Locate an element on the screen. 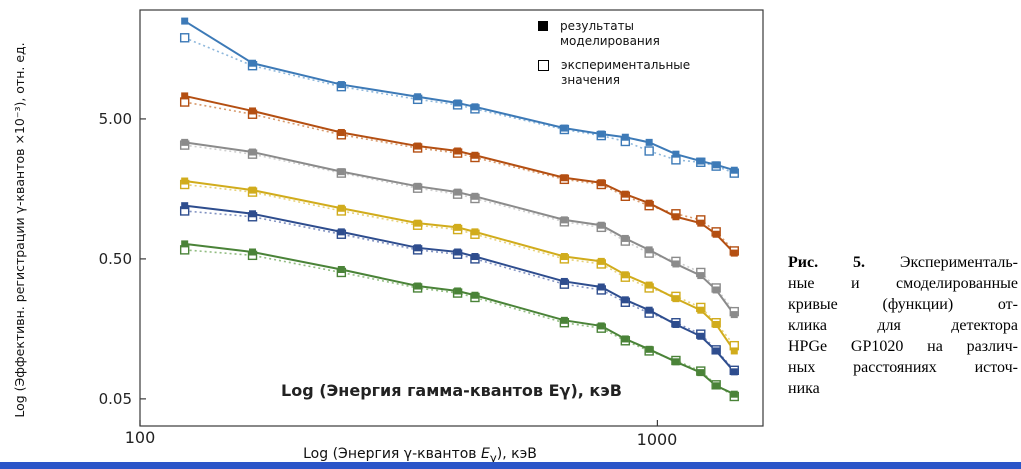  caption-line: ные и смоделированные is located at coordinates (903, 283).